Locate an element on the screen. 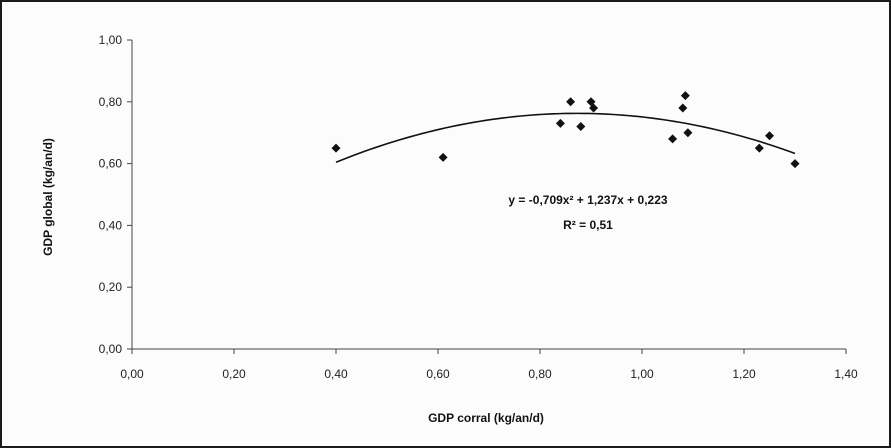  x-tick-label: 1,00 is located at coordinates (642, 374).